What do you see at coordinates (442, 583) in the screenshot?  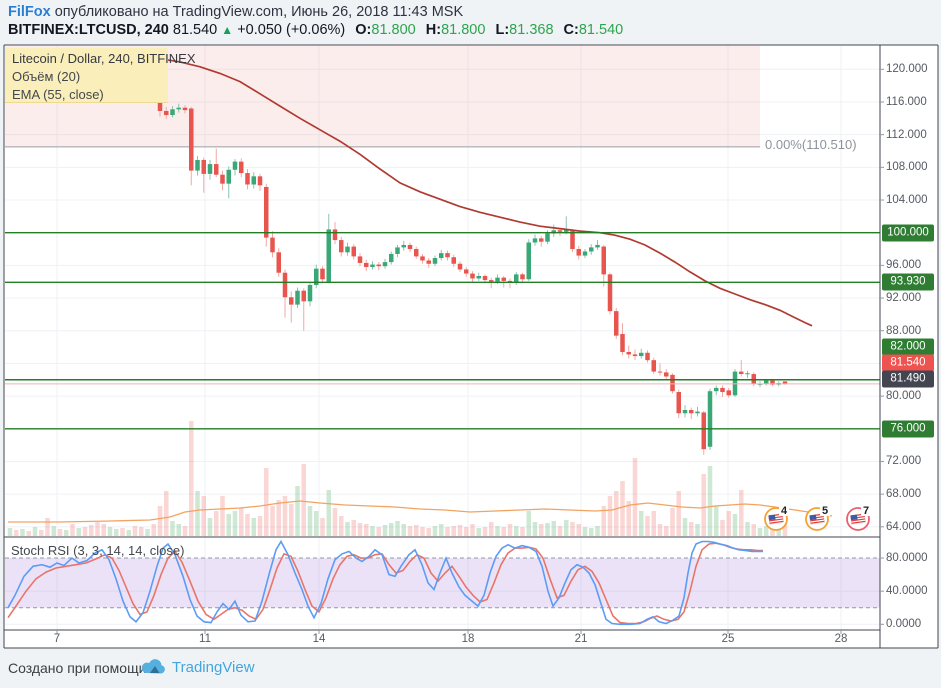 I see `stoch-band` at bounding box center [442, 583].